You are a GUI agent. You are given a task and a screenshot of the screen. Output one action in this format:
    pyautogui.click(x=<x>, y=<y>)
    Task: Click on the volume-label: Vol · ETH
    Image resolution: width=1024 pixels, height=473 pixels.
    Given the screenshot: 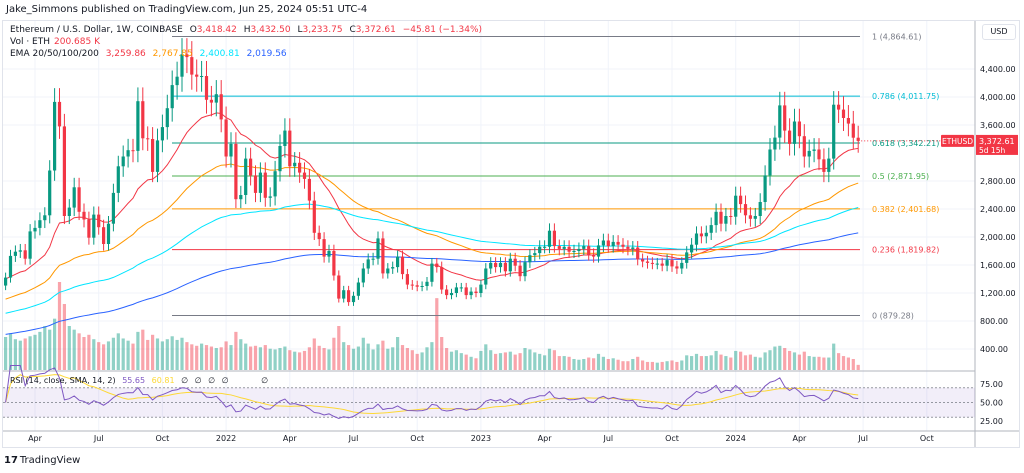 What is the action you would take?
    pyautogui.click(x=30, y=42)
    